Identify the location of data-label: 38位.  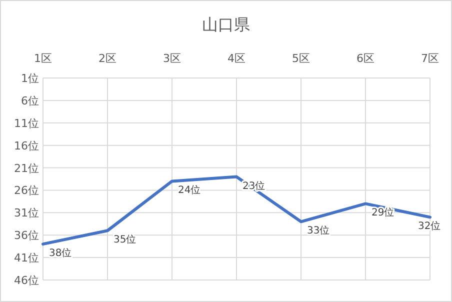
(60, 253).